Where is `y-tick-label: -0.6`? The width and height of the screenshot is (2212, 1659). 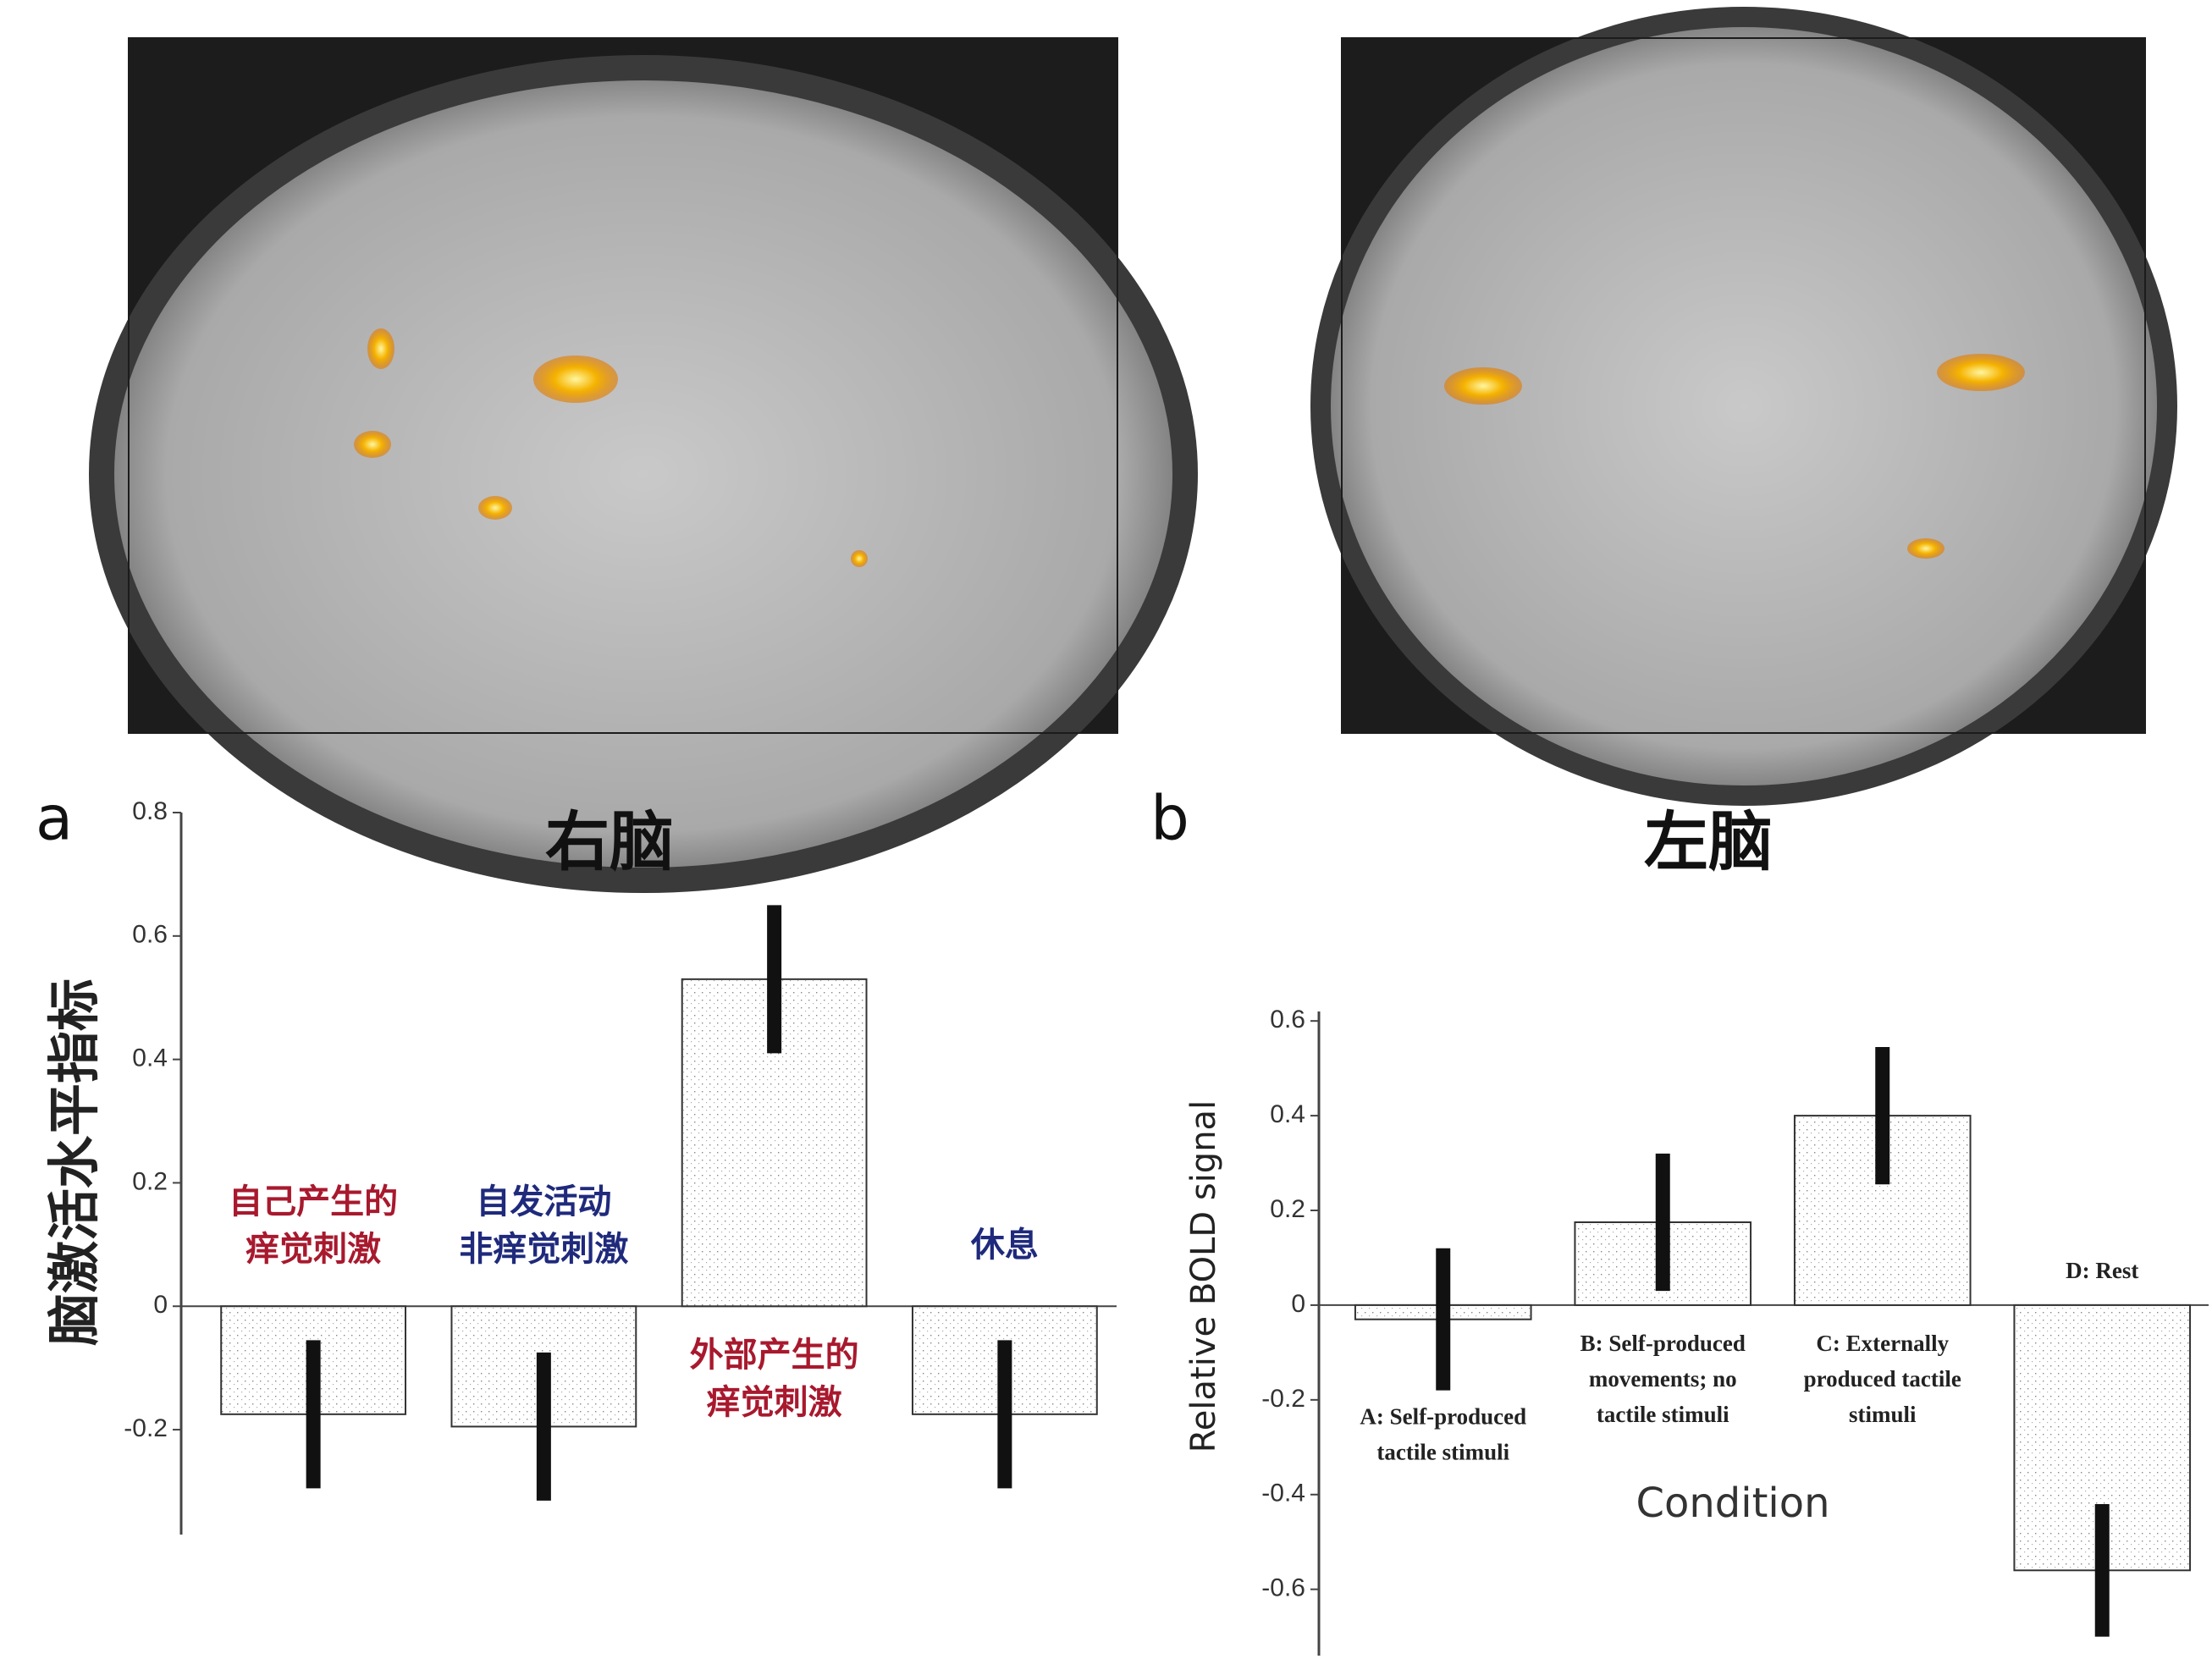
y-tick-label: -0.6 is located at coordinates (1283, 1588).